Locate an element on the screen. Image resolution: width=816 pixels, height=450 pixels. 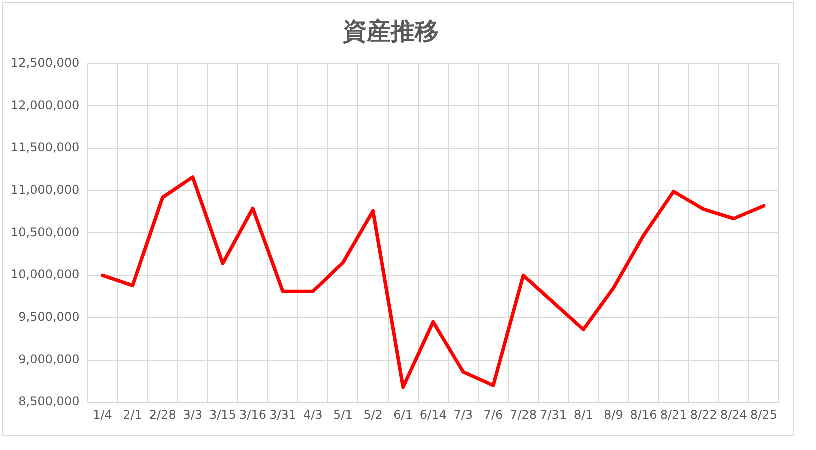
x-tick-label: 5/1 is located at coordinates (343, 415).